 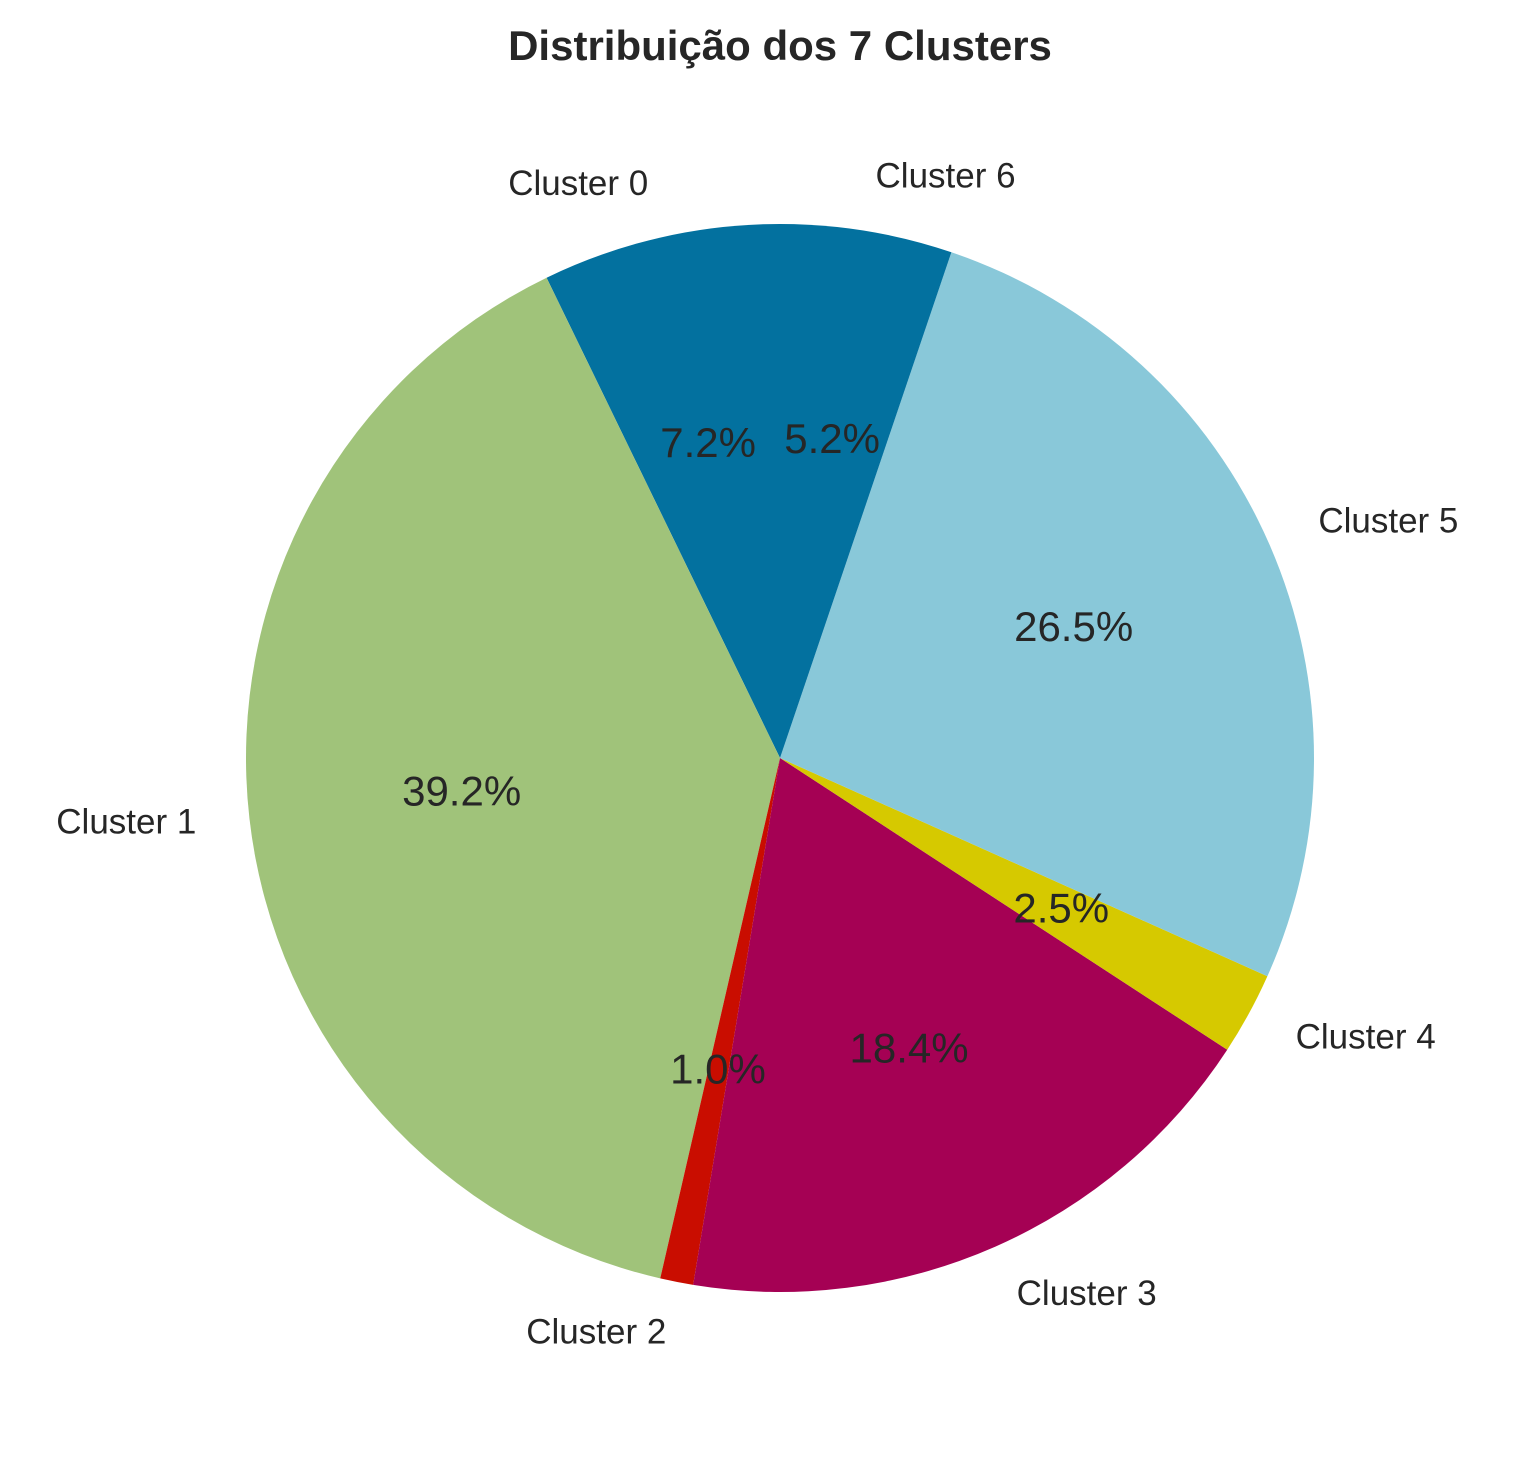 I want to click on slice-label-6: Cluster 6, so click(x=946, y=176).